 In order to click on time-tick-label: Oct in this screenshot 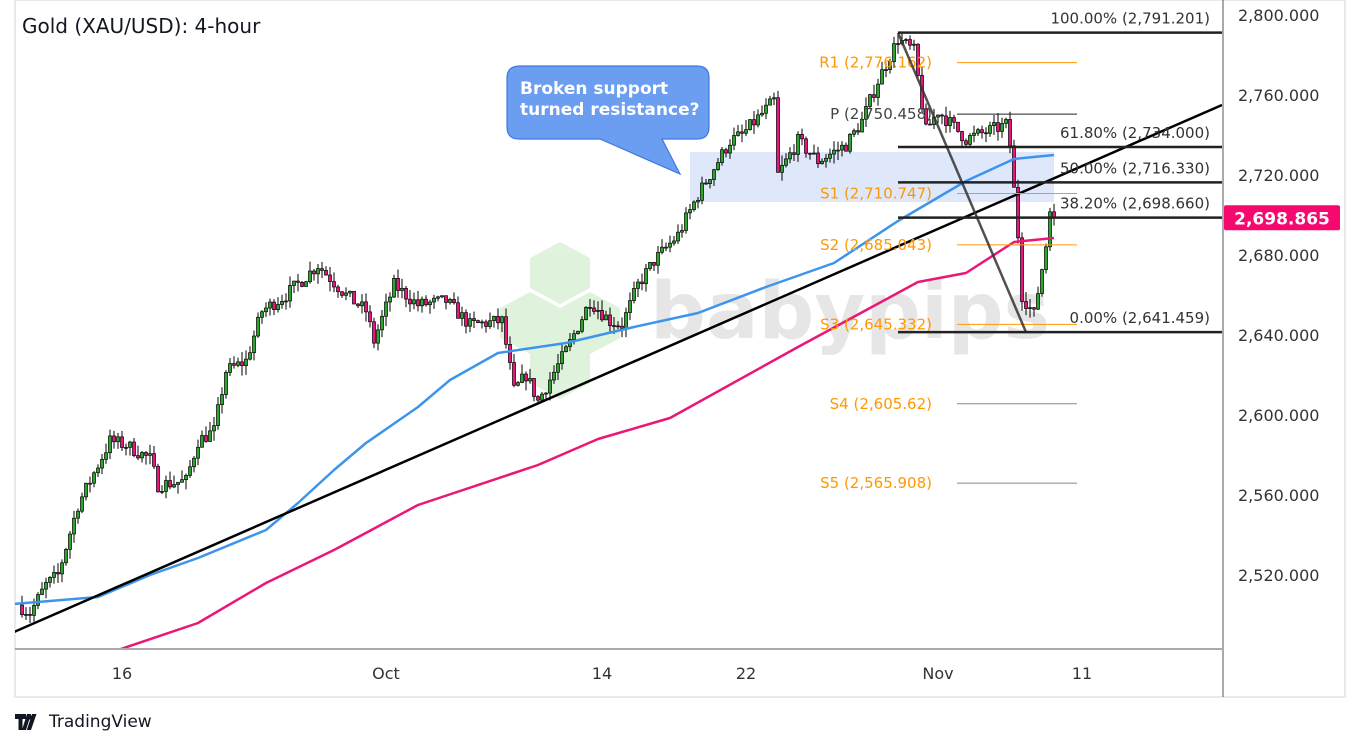, I will do `click(386, 673)`.